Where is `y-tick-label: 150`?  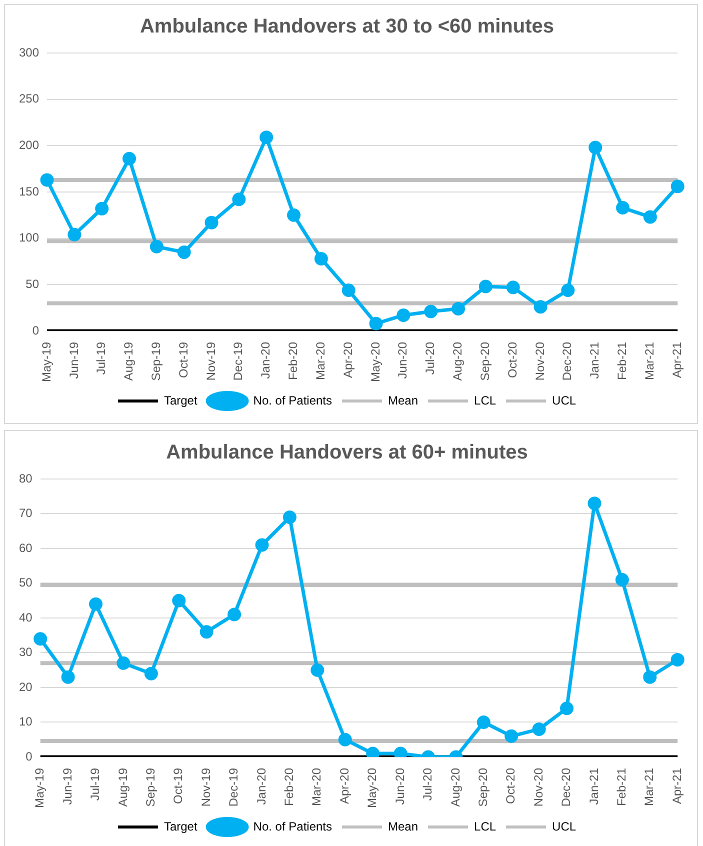 y-tick-label: 150 is located at coordinates (29, 191).